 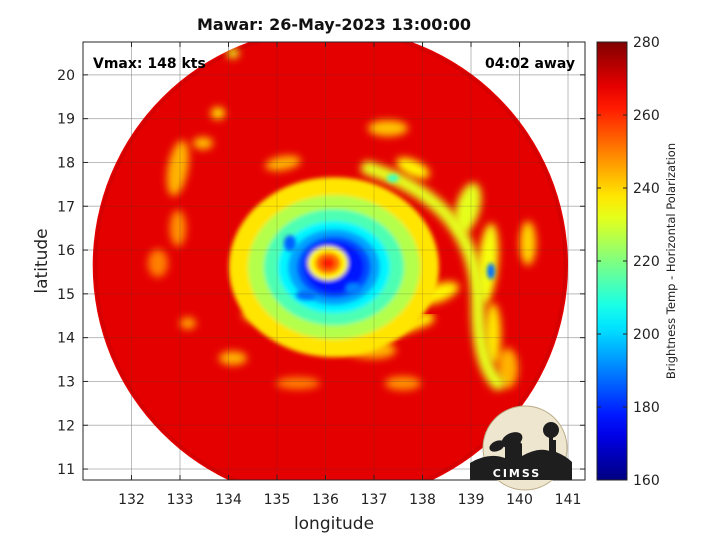 What do you see at coordinates (517, 473) in the screenshot?
I see `logo-text: CIMSS` at bounding box center [517, 473].